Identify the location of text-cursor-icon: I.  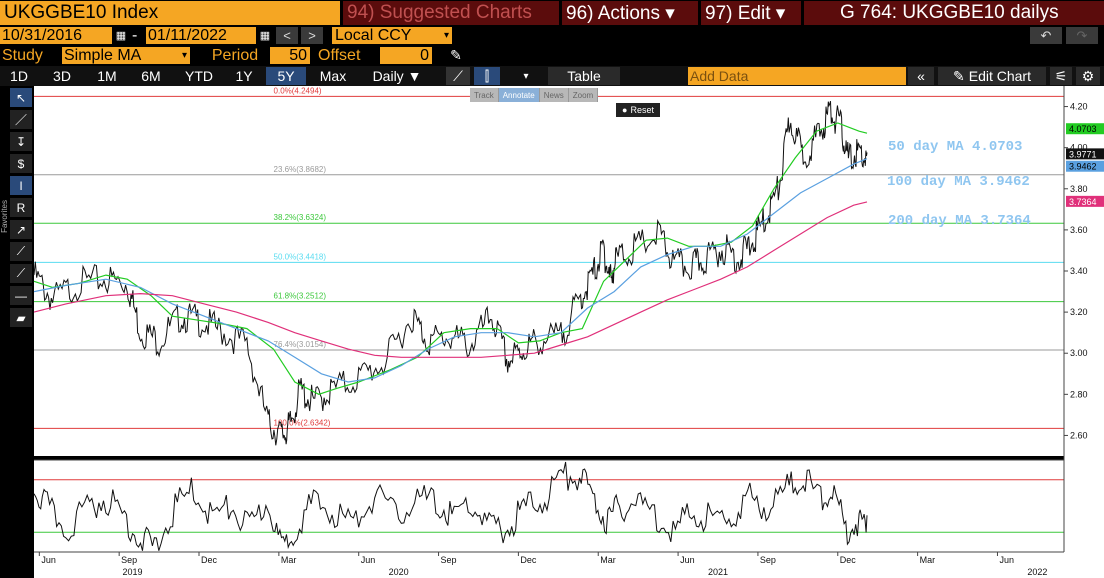
(21, 185).